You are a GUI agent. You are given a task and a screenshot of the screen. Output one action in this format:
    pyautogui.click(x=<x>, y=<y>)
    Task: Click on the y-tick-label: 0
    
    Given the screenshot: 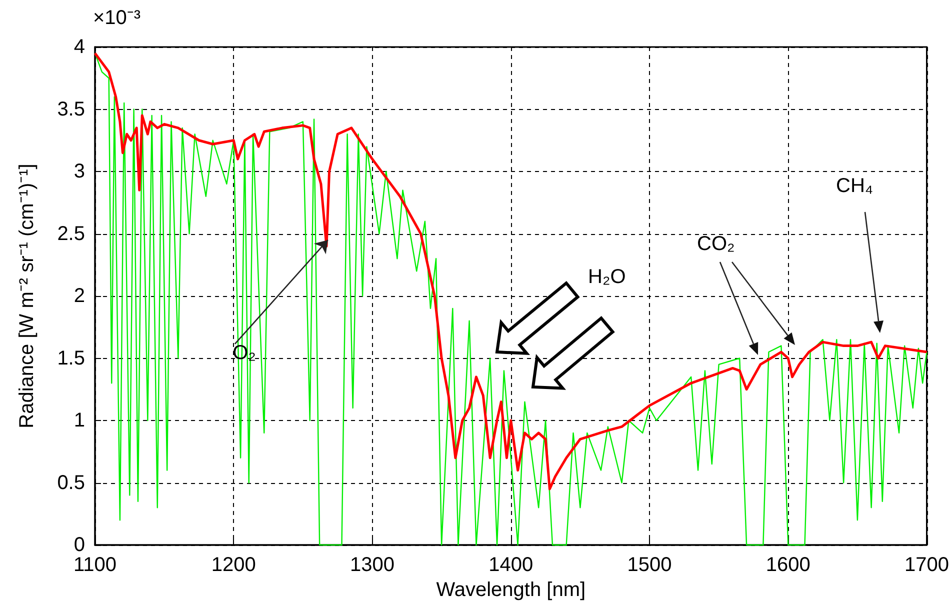 What is the action you would take?
    pyautogui.click(x=79, y=545)
    